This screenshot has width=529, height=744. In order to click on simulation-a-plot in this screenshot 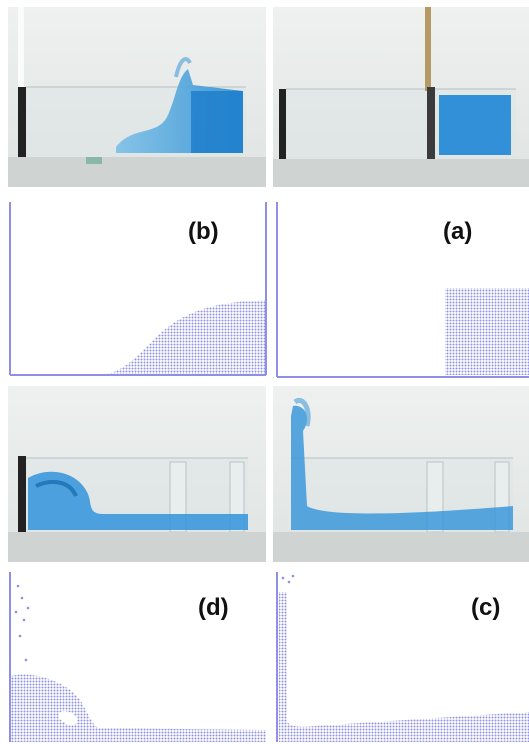, I will do `click(402, 290)`.